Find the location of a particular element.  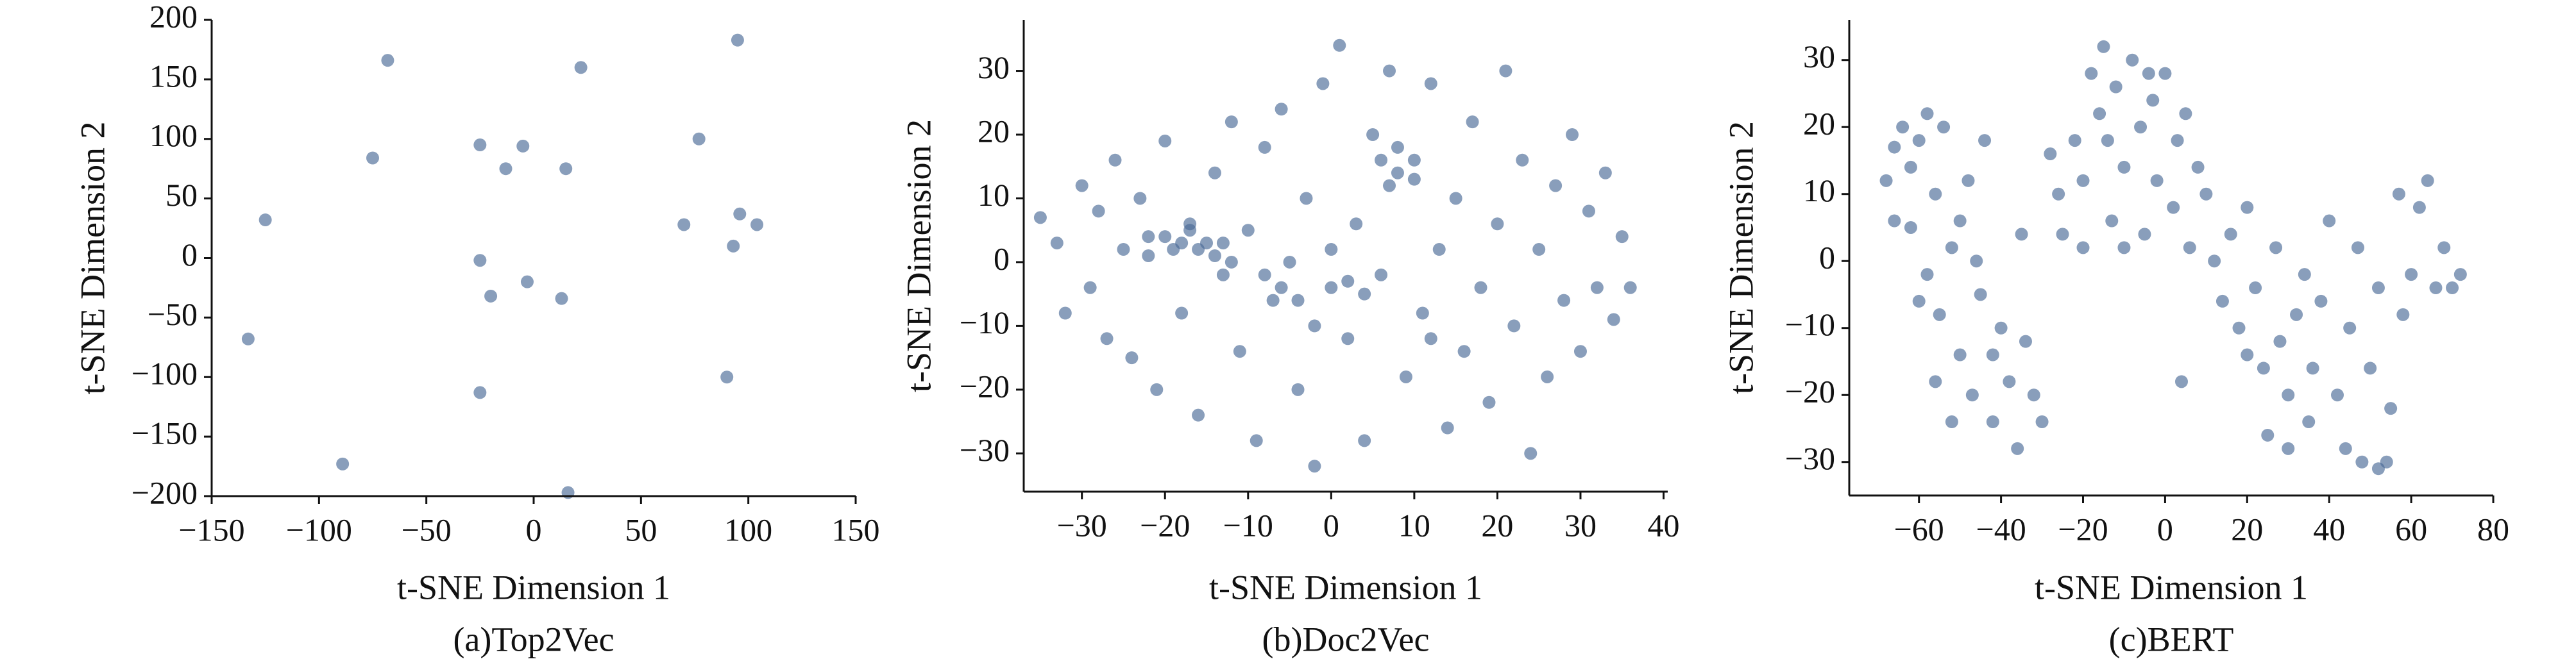

x-tick-label: 60 is located at coordinates (2411, 529).